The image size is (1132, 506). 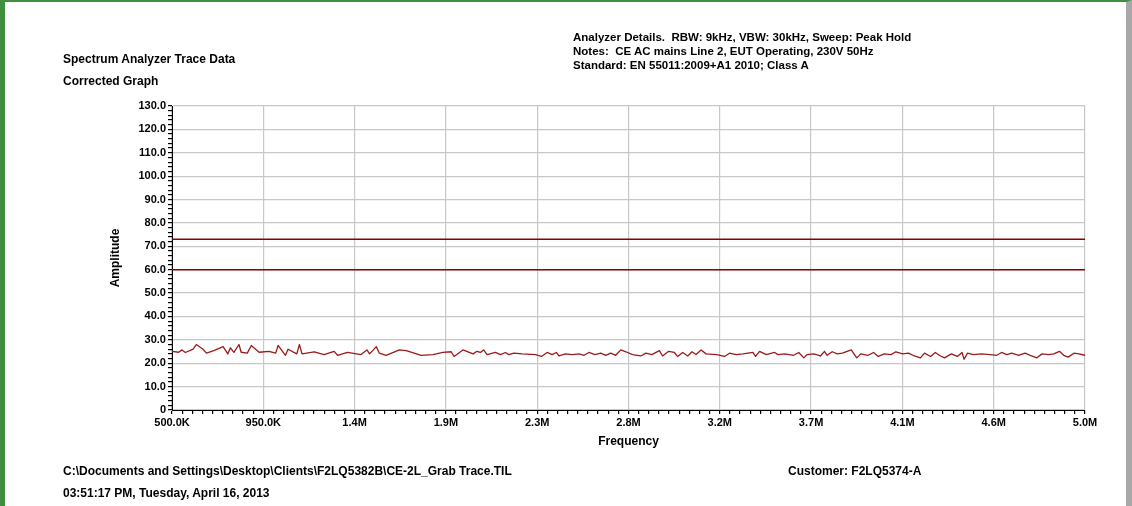 I want to click on text: Analyzer Details. RBW: 9kHz, VBW: 30kHz, Sweep: Peak Hold, so click(x=742, y=37).